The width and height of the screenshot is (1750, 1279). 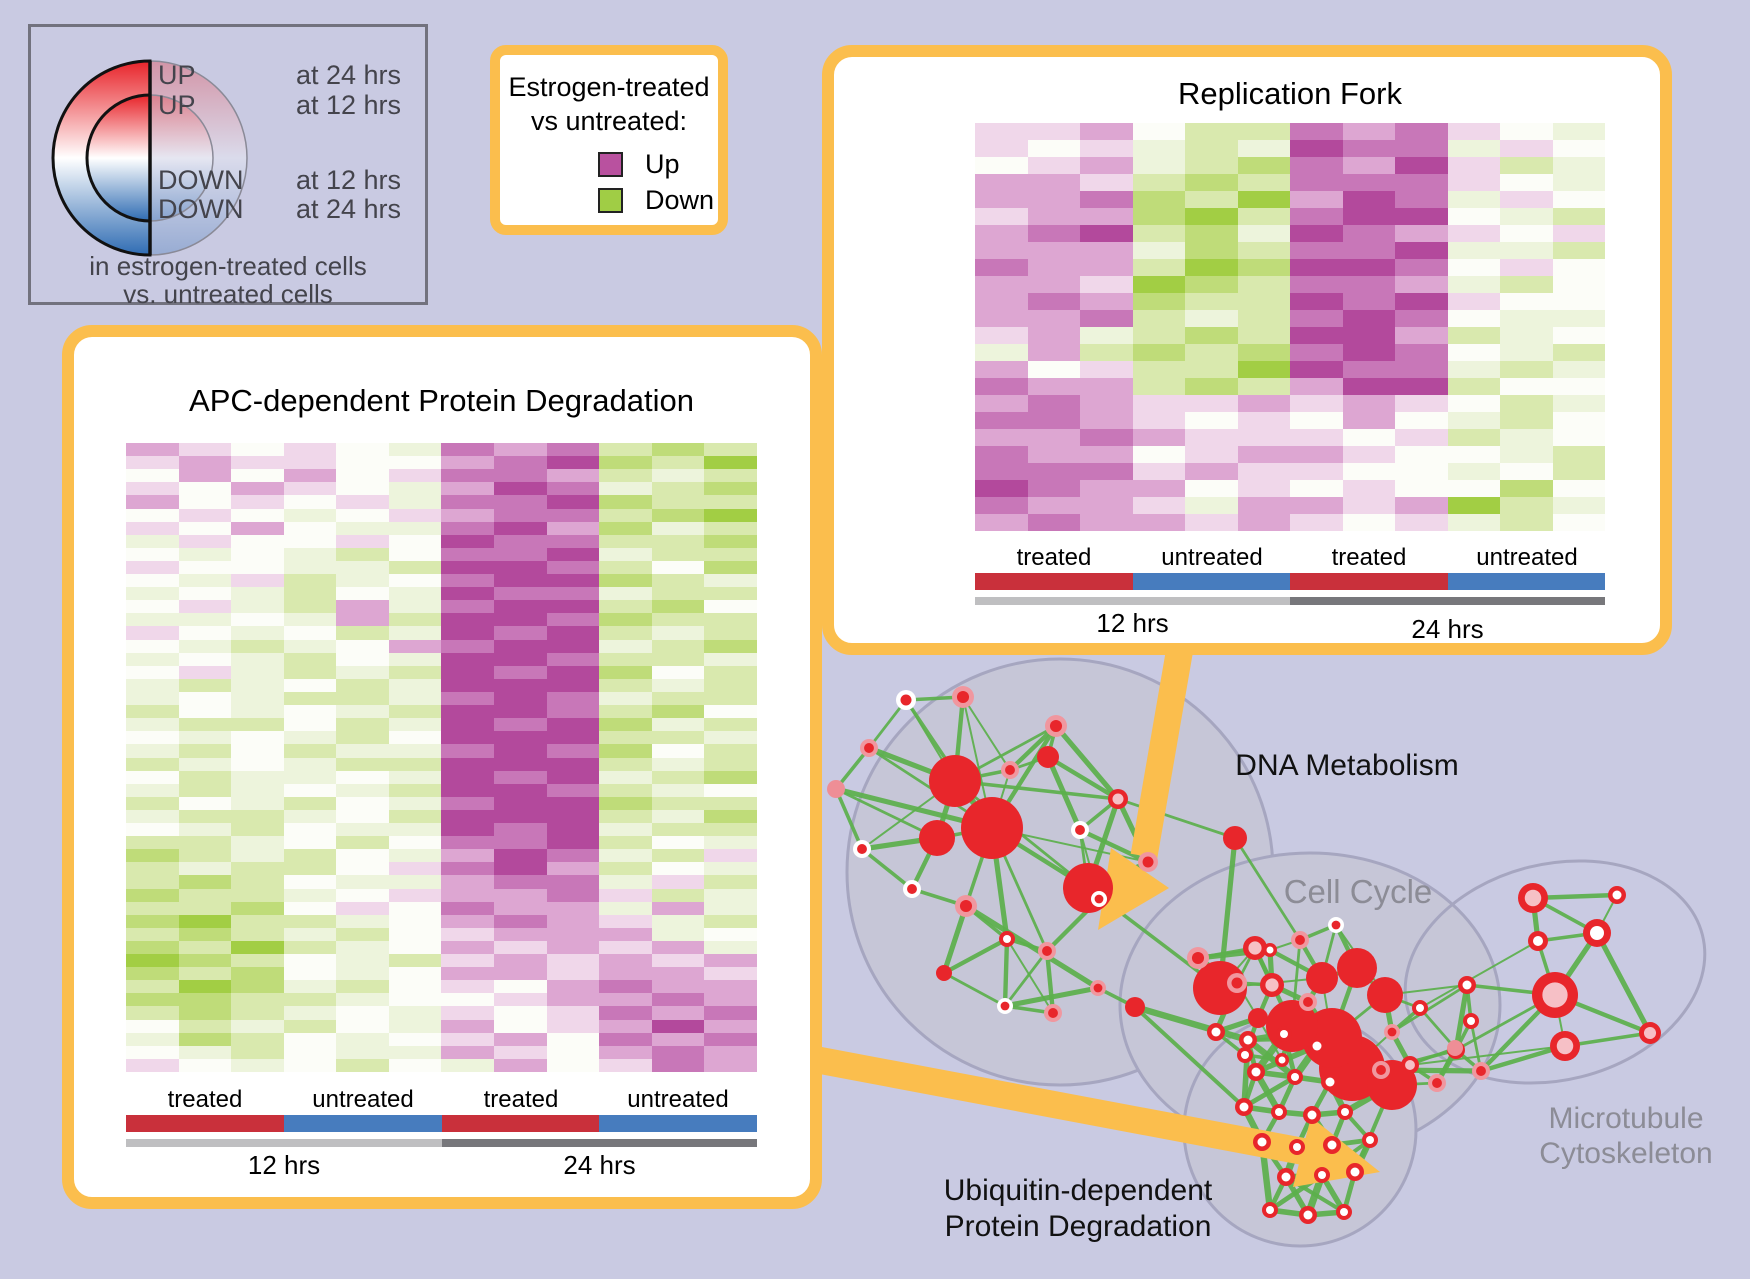 What do you see at coordinates (1369, 581) in the screenshot?
I see `rf-treated-bar-24h` at bounding box center [1369, 581].